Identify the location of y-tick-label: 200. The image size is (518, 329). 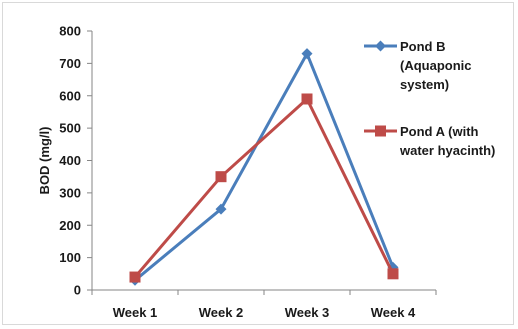
(70, 225).